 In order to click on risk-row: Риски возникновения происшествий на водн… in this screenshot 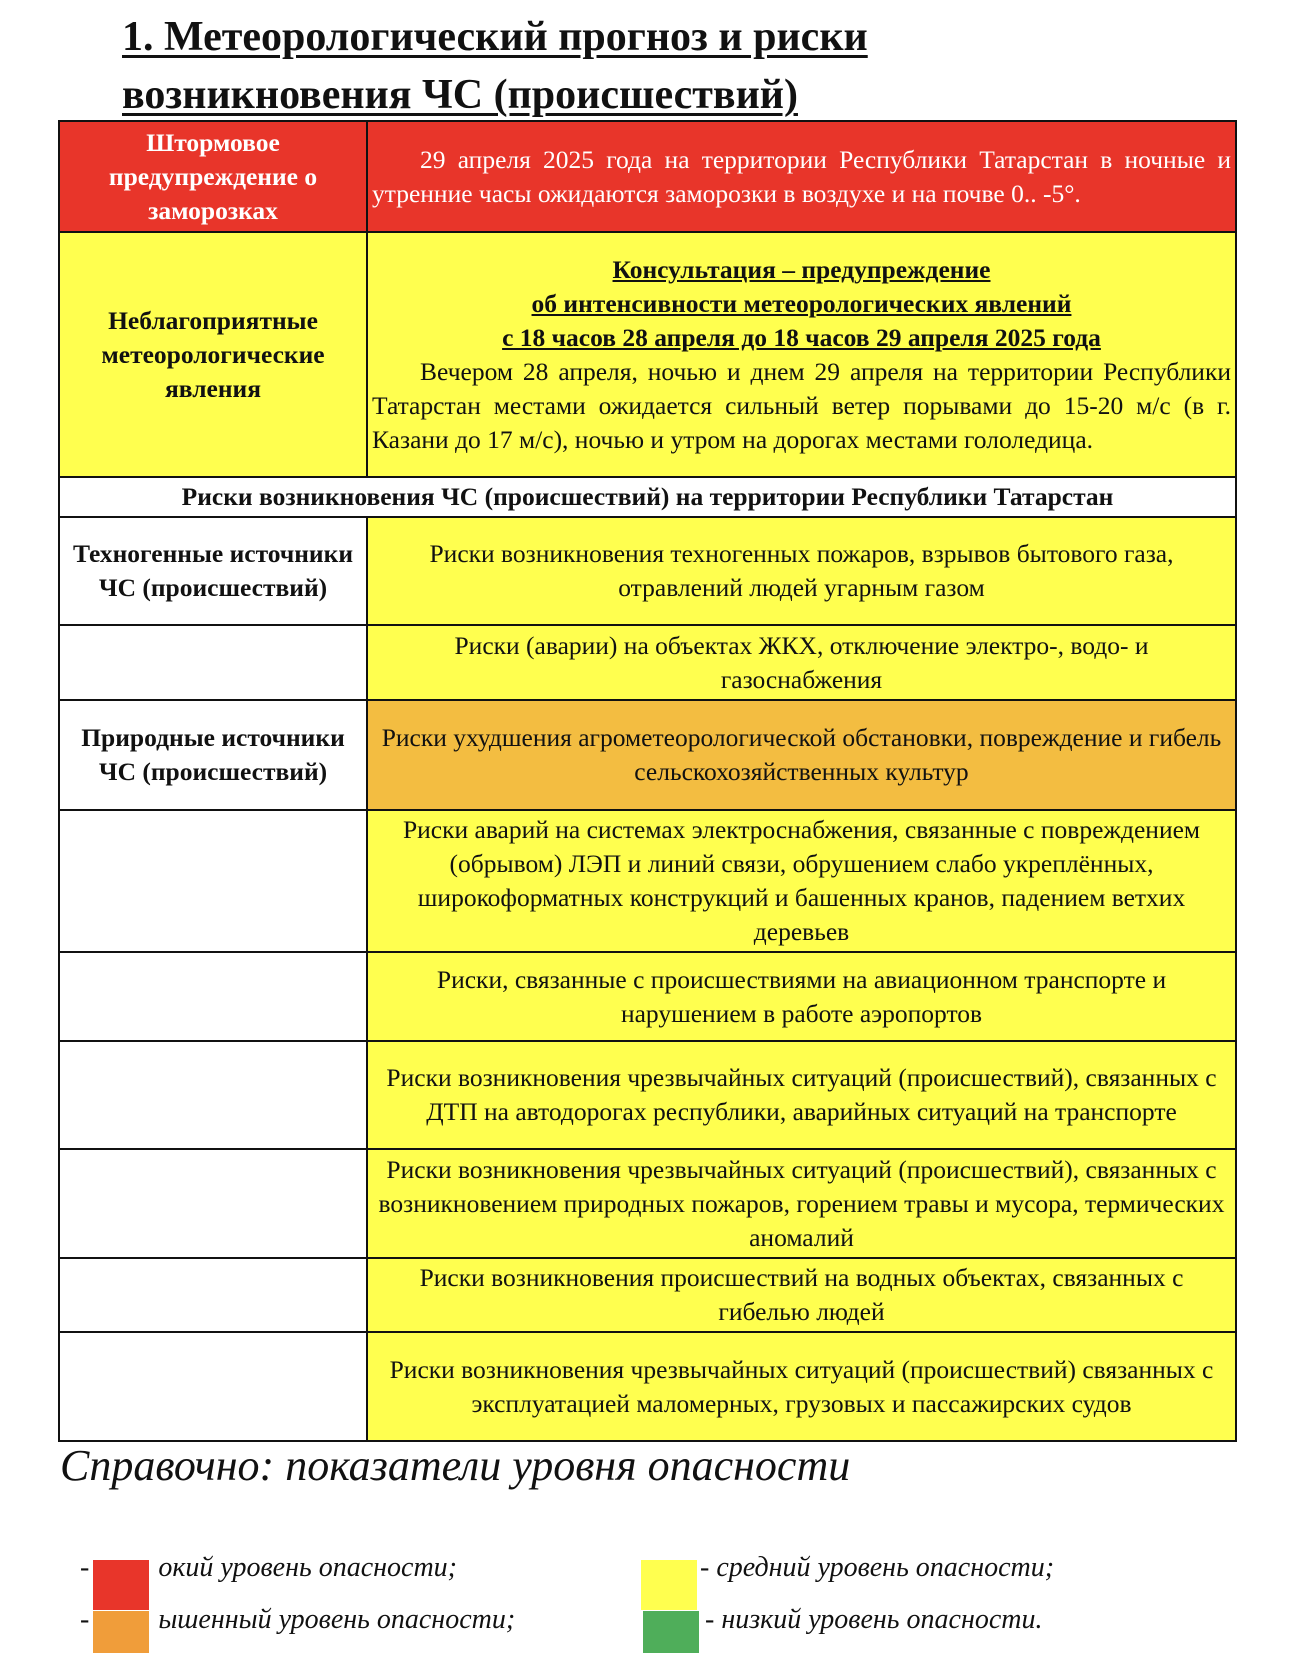, I will do `click(647, 1295)`.